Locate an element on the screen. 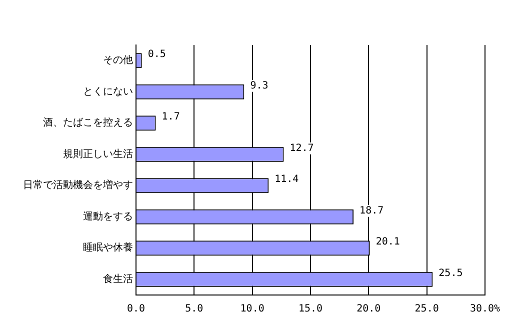 The image size is (515, 333). y-tick-label: 睡眠や休養 is located at coordinates (108, 248).